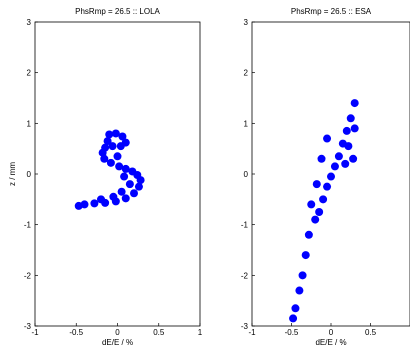 Image resolution: width=410 pixels, height=346 pixels. Describe the element at coordinates (117, 332) in the screenshot. I see `lola-xtick-label: 0` at that location.